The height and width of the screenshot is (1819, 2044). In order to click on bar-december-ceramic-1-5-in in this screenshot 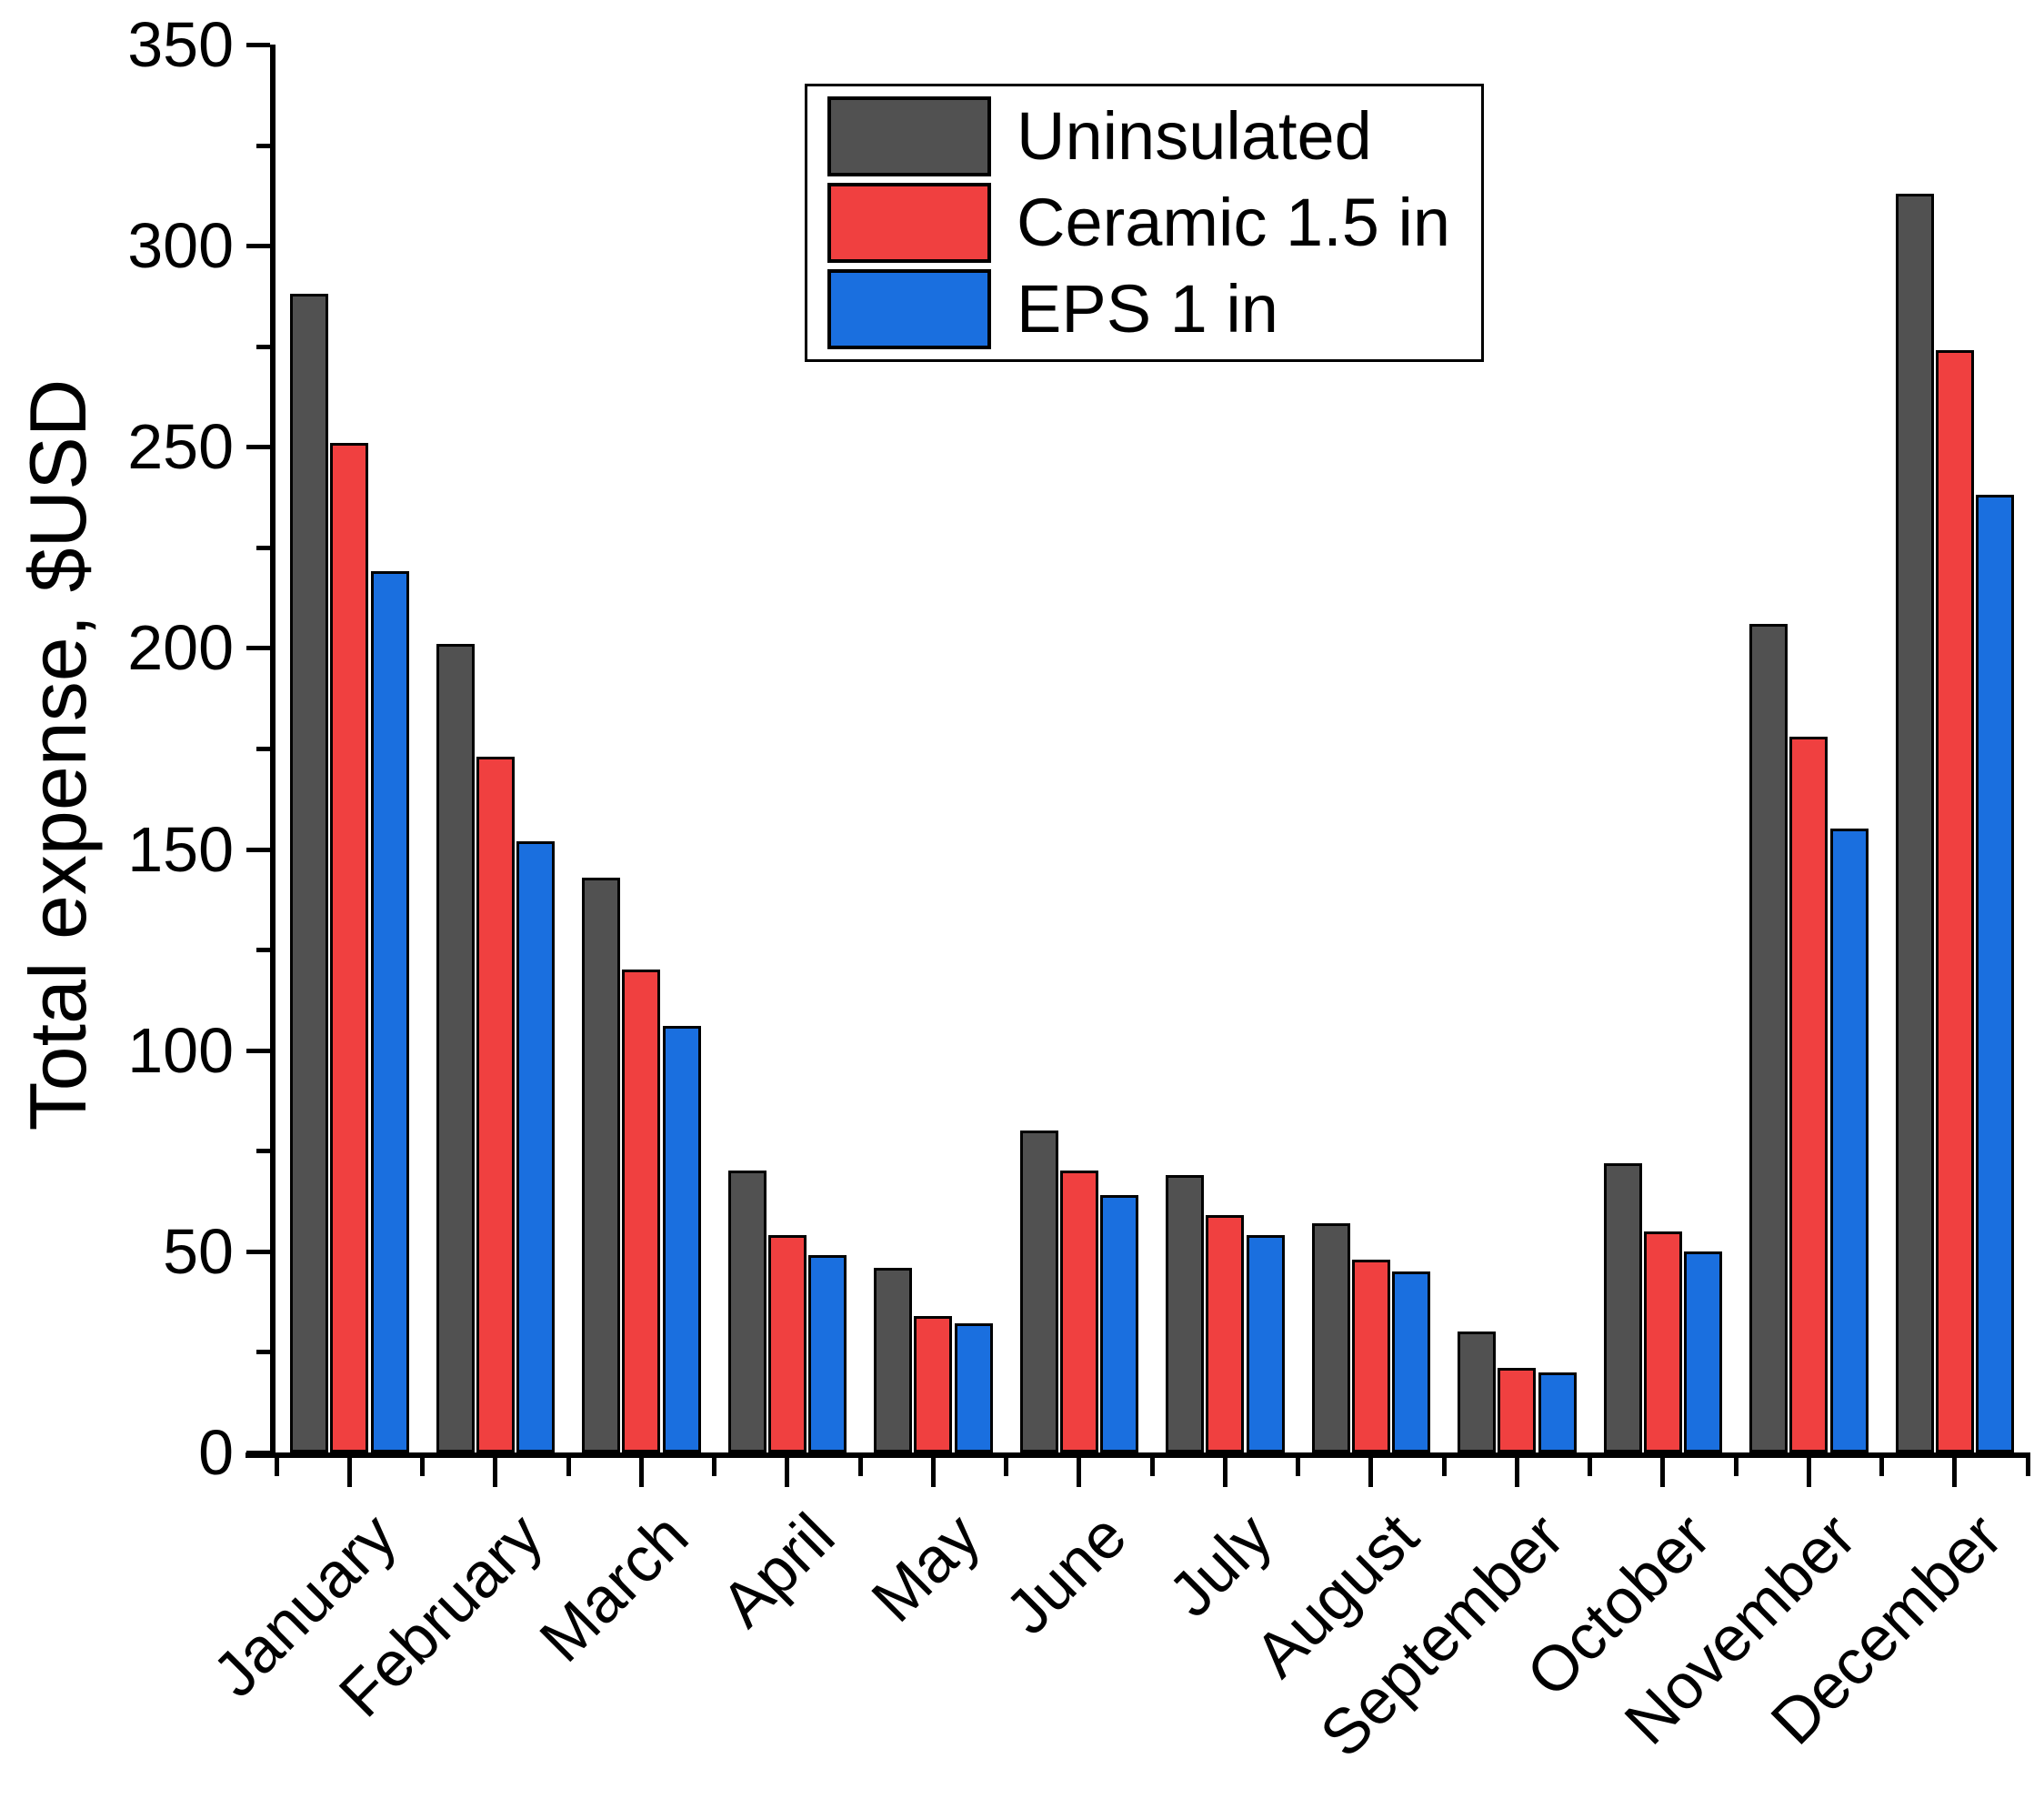, I will do `click(1955, 901)`.